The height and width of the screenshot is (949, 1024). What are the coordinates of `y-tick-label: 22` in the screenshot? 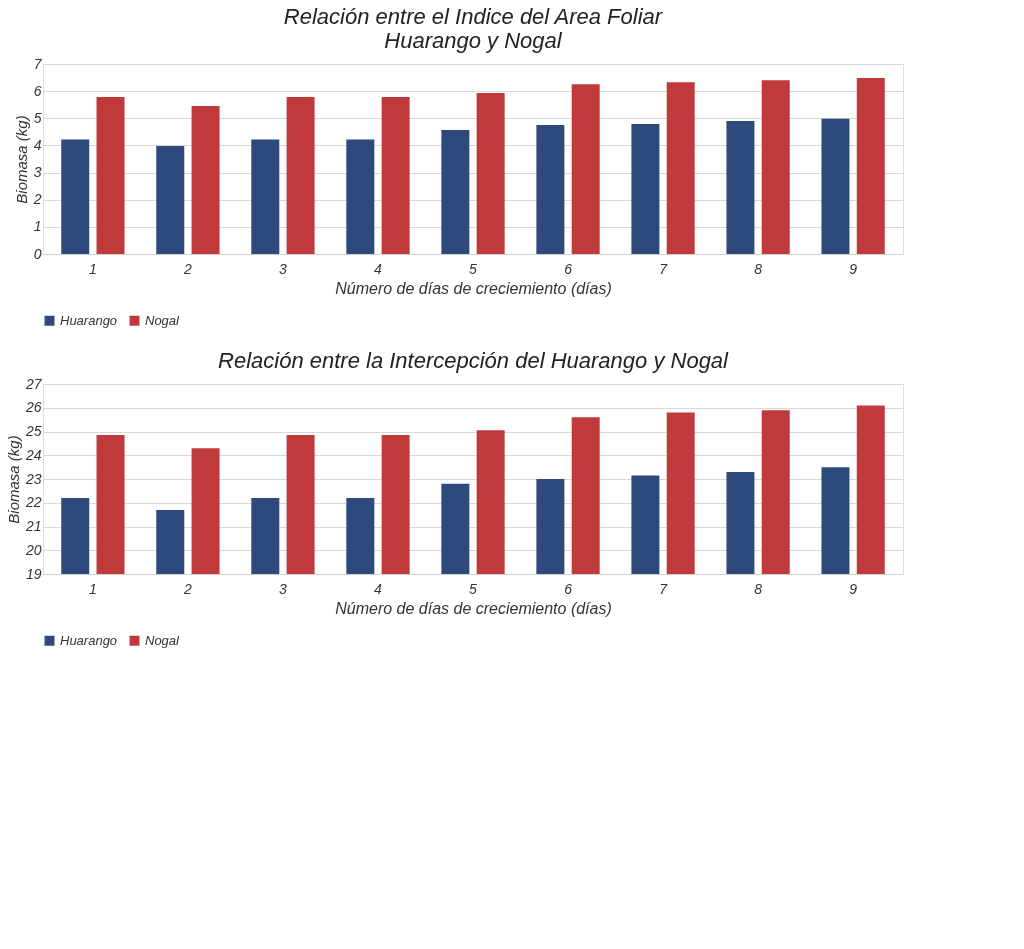 It's located at (33, 502).